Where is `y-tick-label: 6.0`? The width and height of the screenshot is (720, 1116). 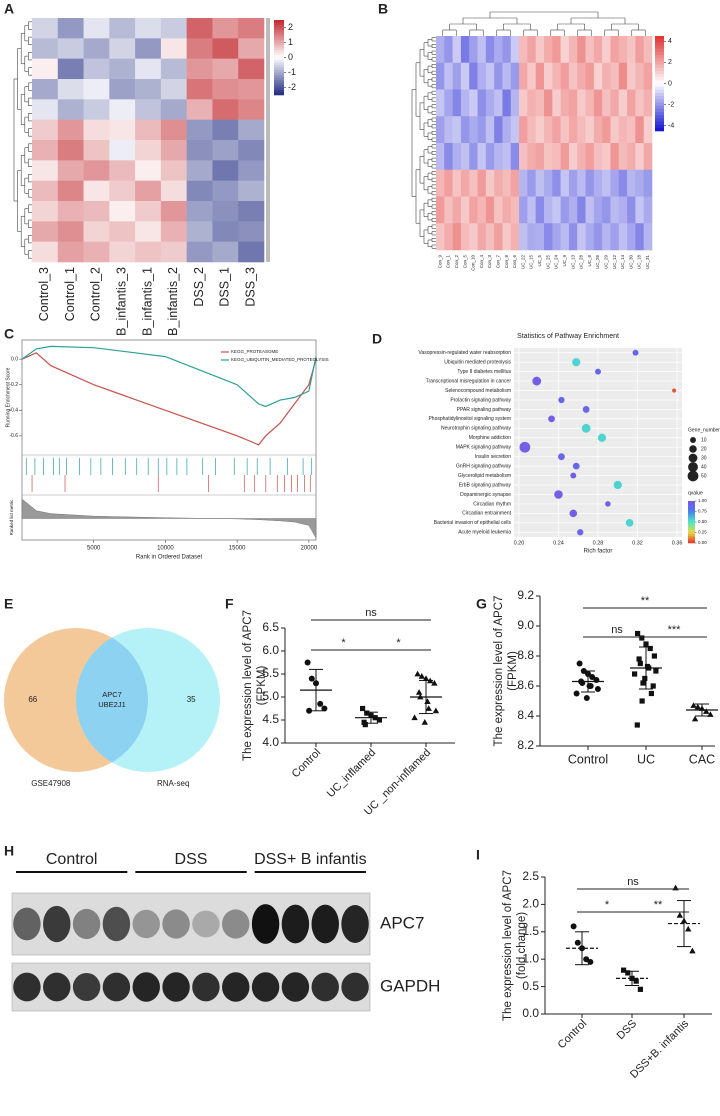
y-tick-label: 6.0 is located at coordinates (270, 650).